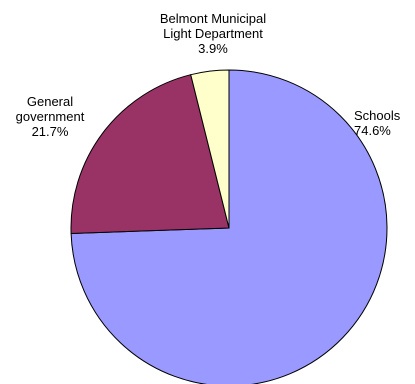 The width and height of the screenshot is (415, 384). Describe the element at coordinates (213, 48) in the screenshot. I see `slice-label-belmont-pct: 3.9%` at that location.